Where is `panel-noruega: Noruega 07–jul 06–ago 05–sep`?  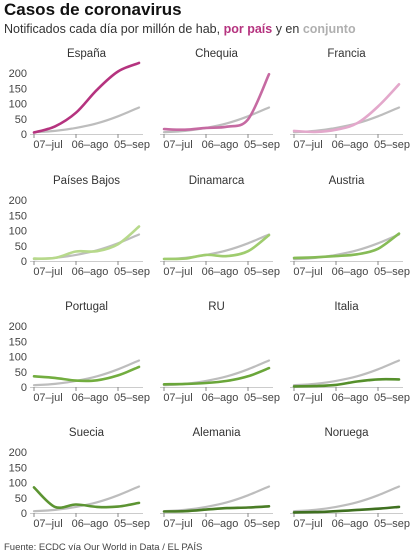
panel-noruega: Noruega 07–jul 06–ago 05–sep is located at coordinates (350, 478).